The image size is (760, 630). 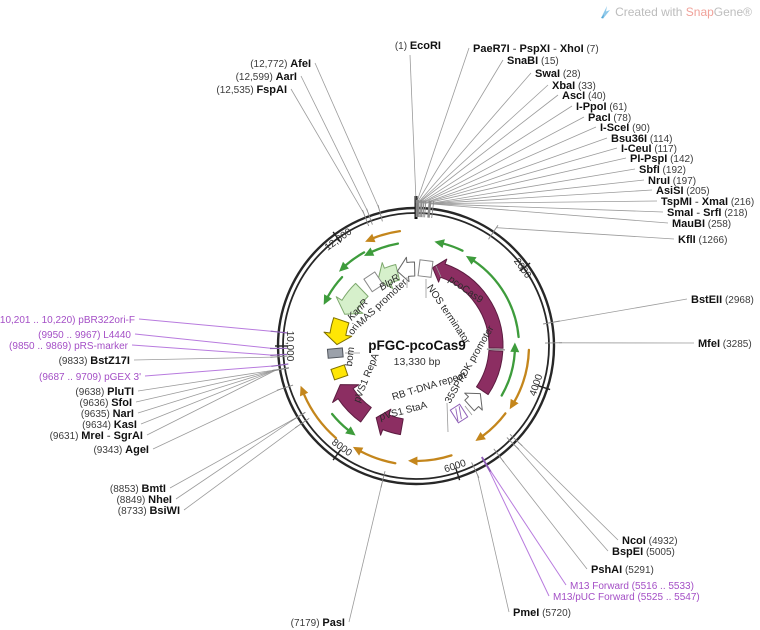 What do you see at coordinates (468, 303) in the screenshot?
I see `feature-pcocas9` at bounding box center [468, 303].